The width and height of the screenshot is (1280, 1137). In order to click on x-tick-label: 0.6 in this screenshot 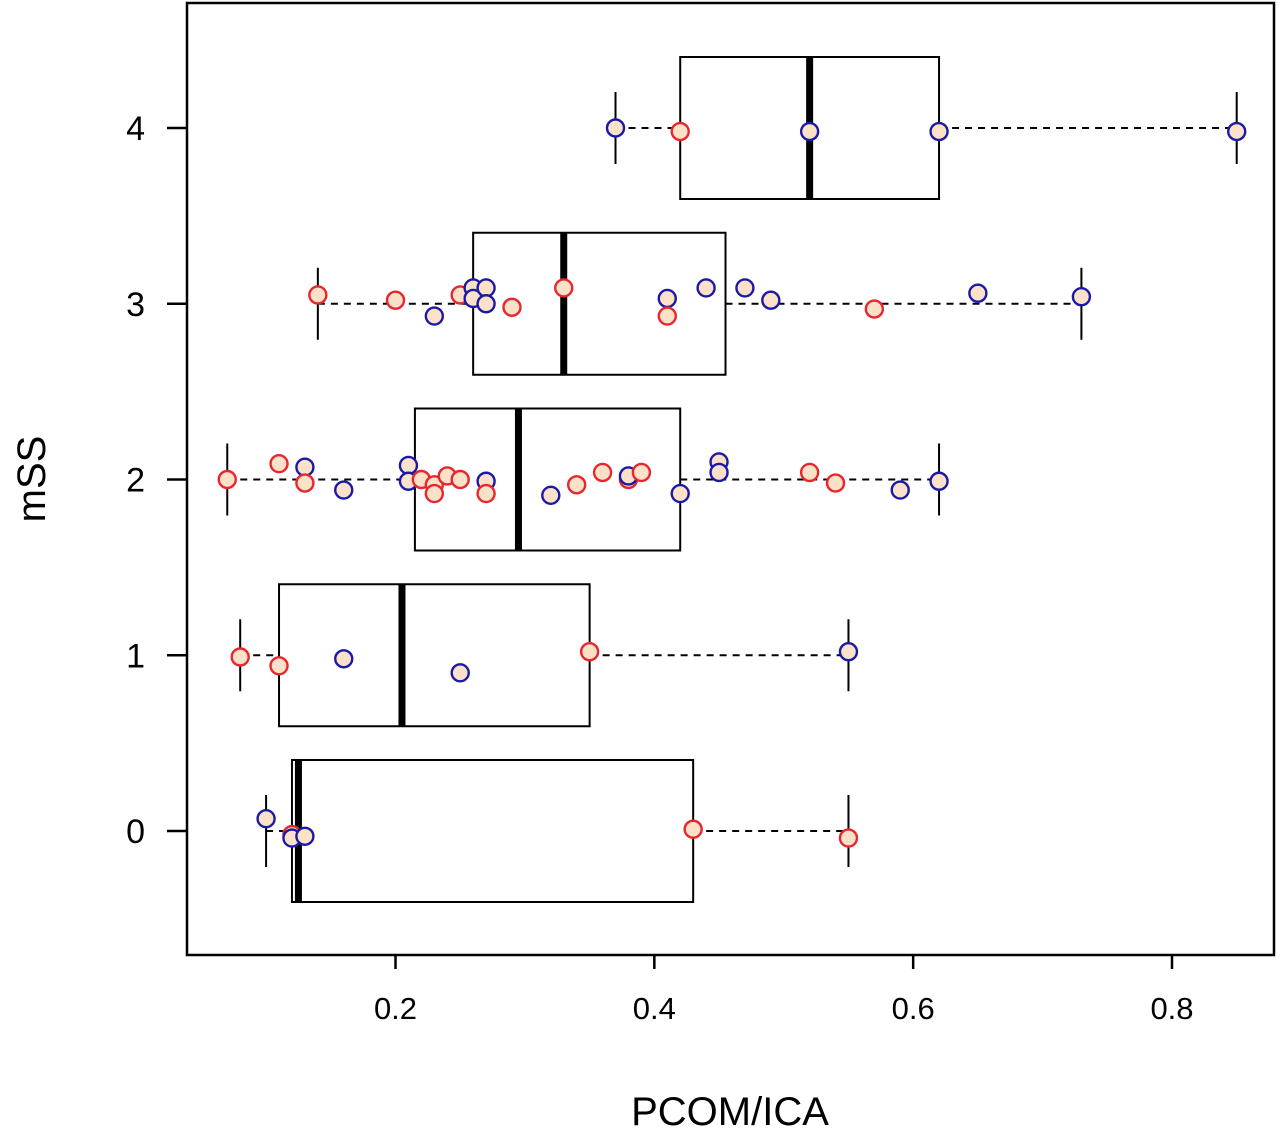, I will do `click(913, 1008)`.